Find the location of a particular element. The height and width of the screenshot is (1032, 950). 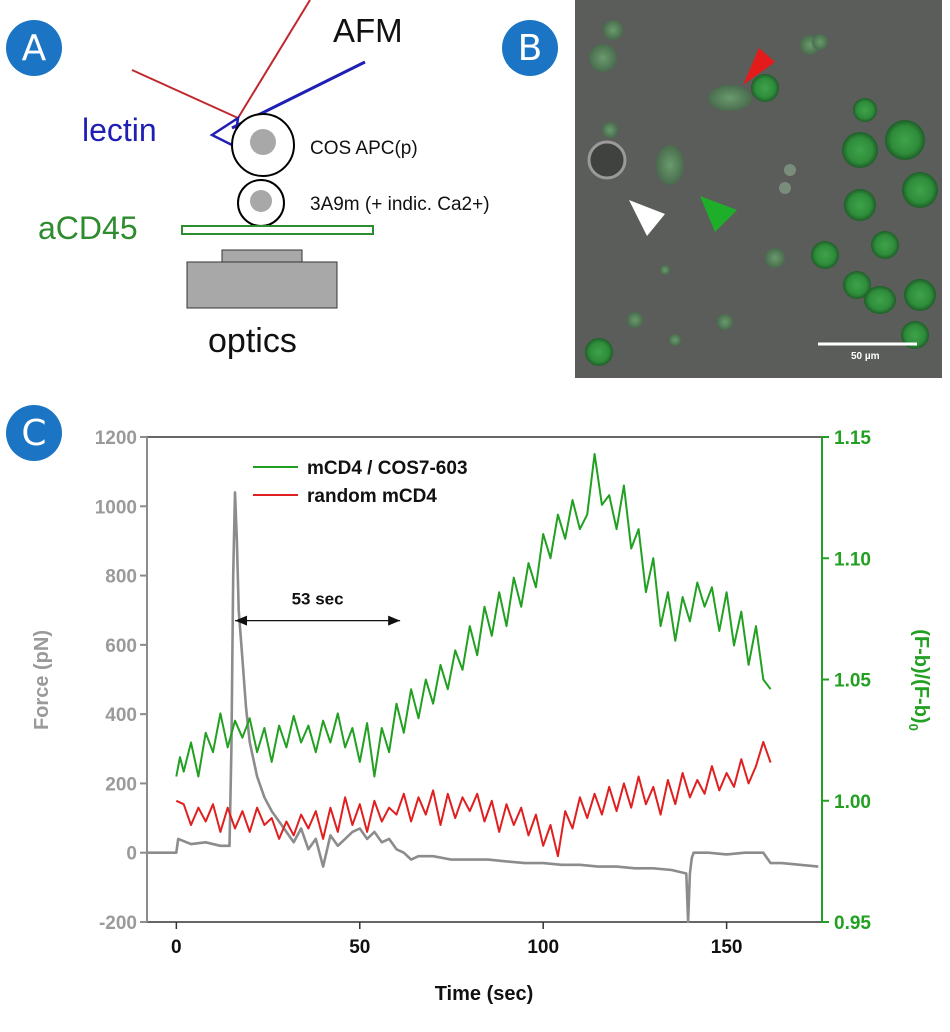

legend-label-mcd4-cos: mCD4 / COS7-603 is located at coordinates (387, 468).